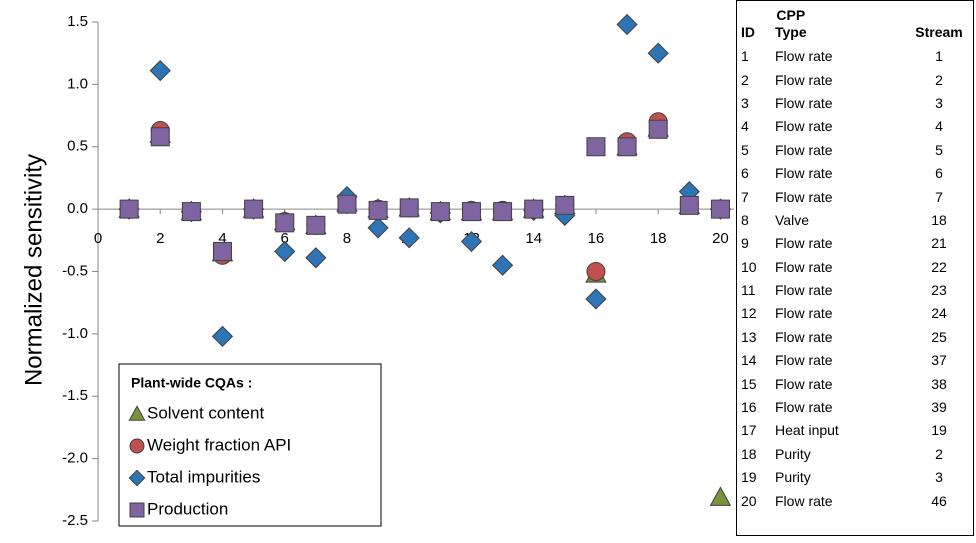  Describe the element at coordinates (77, 208) in the screenshot. I see `y-tick-label: 0.0` at that location.